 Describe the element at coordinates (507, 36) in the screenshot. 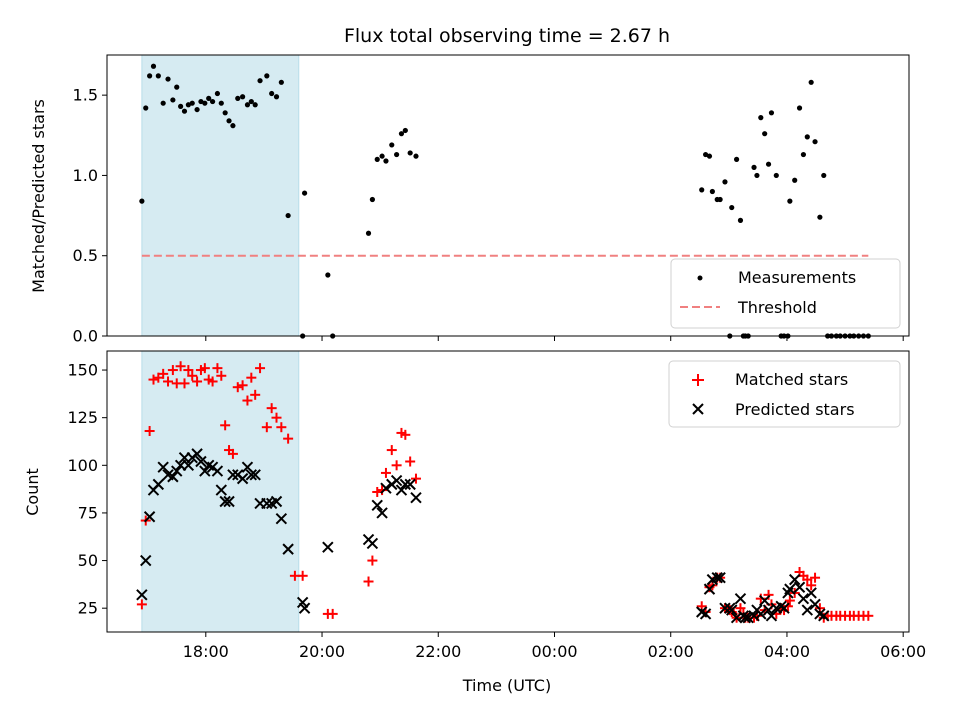

I see `chart-title: Flux total observing time = 2.67 h` at that location.